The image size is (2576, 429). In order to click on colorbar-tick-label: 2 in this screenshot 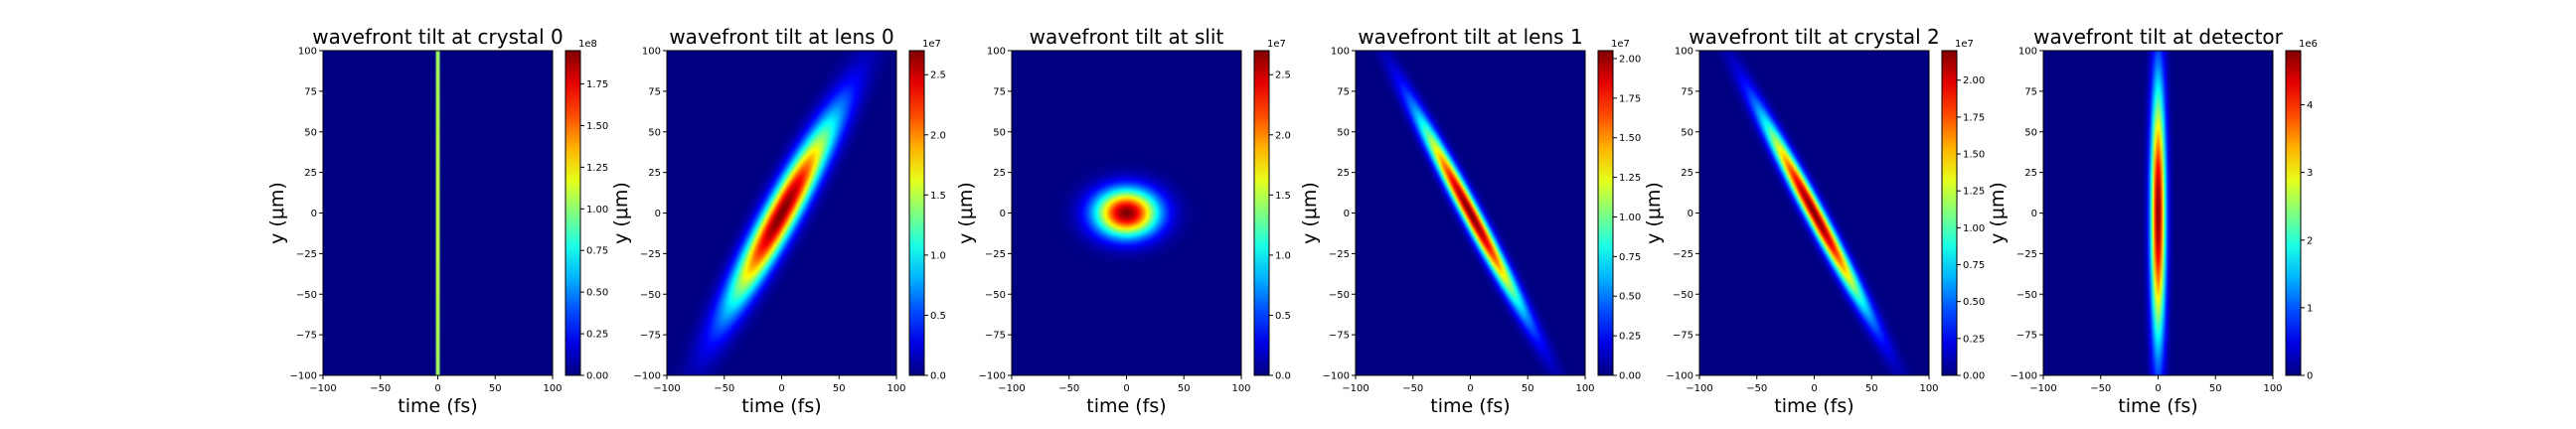, I will do `click(2310, 241)`.